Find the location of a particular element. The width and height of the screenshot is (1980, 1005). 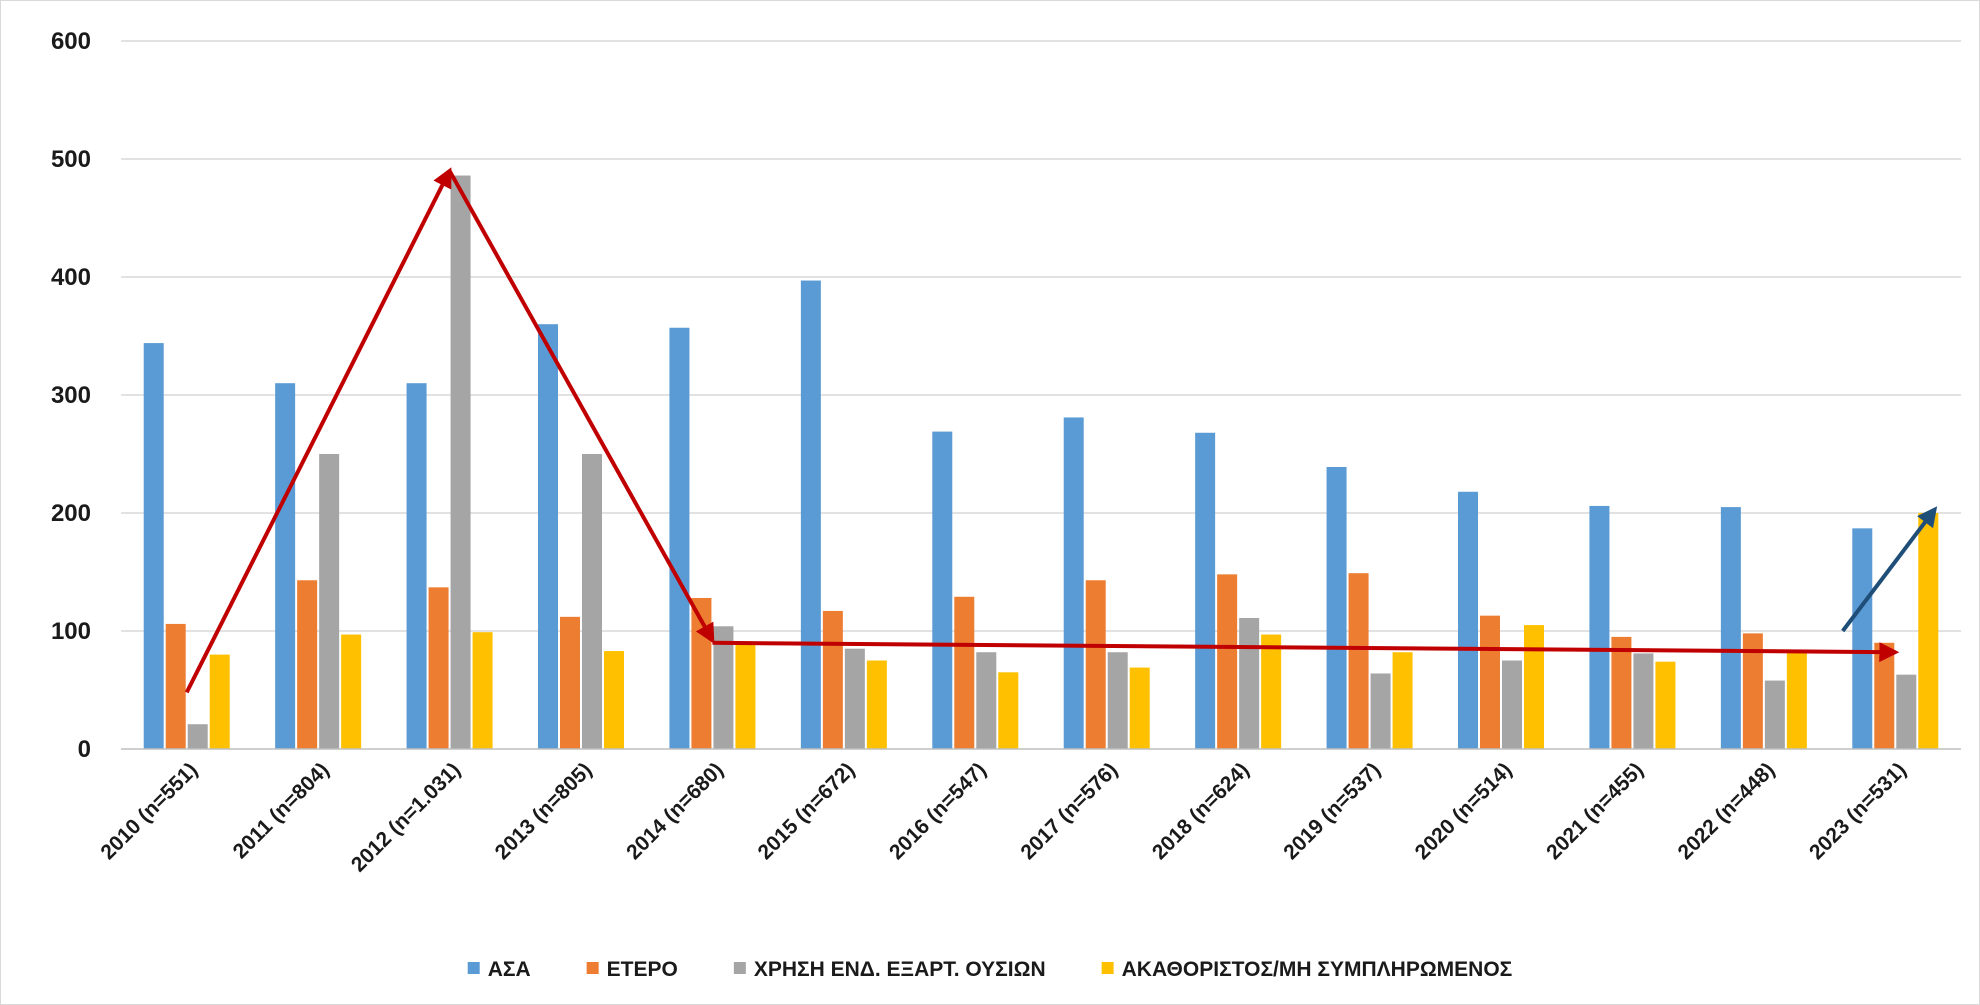

legend-label: ΑΚΑΘΟΡΙΣΤΟΣ/ΜΗ ΣΥΜΠΛΗΡΩΜΕΝΟΣ is located at coordinates (1317, 969).